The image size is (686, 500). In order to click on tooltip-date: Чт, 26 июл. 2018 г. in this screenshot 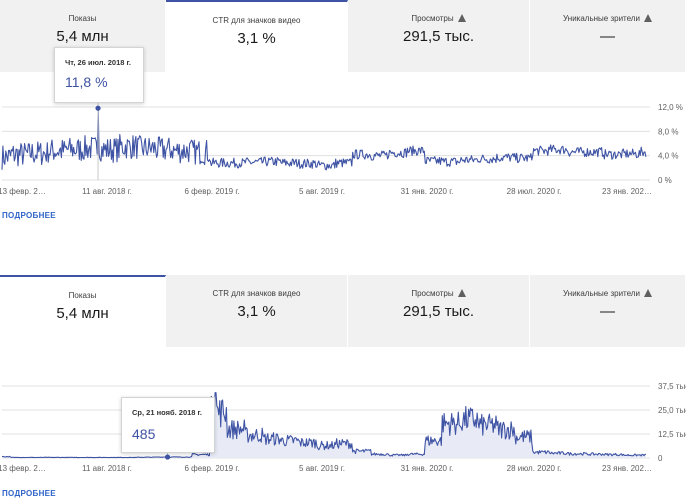, I will do `click(98, 62)`.